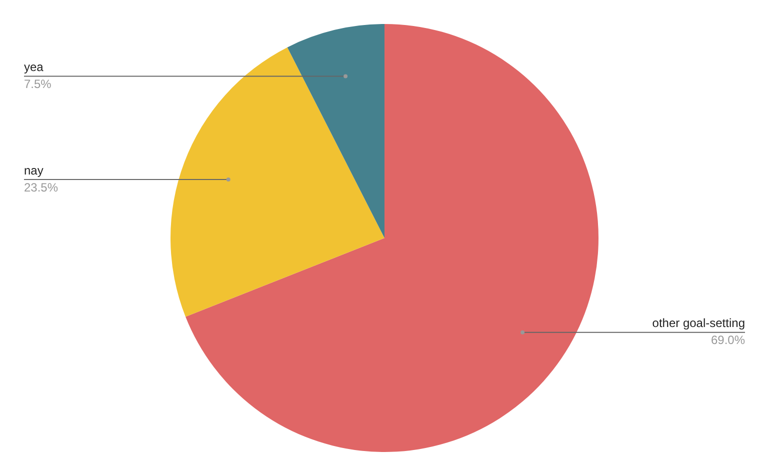 The width and height of the screenshot is (769, 476). What do you see at coordinates (728, 340) in the screenshot?
I see `data-label: 69.0%` at bounding box center [728, 340].